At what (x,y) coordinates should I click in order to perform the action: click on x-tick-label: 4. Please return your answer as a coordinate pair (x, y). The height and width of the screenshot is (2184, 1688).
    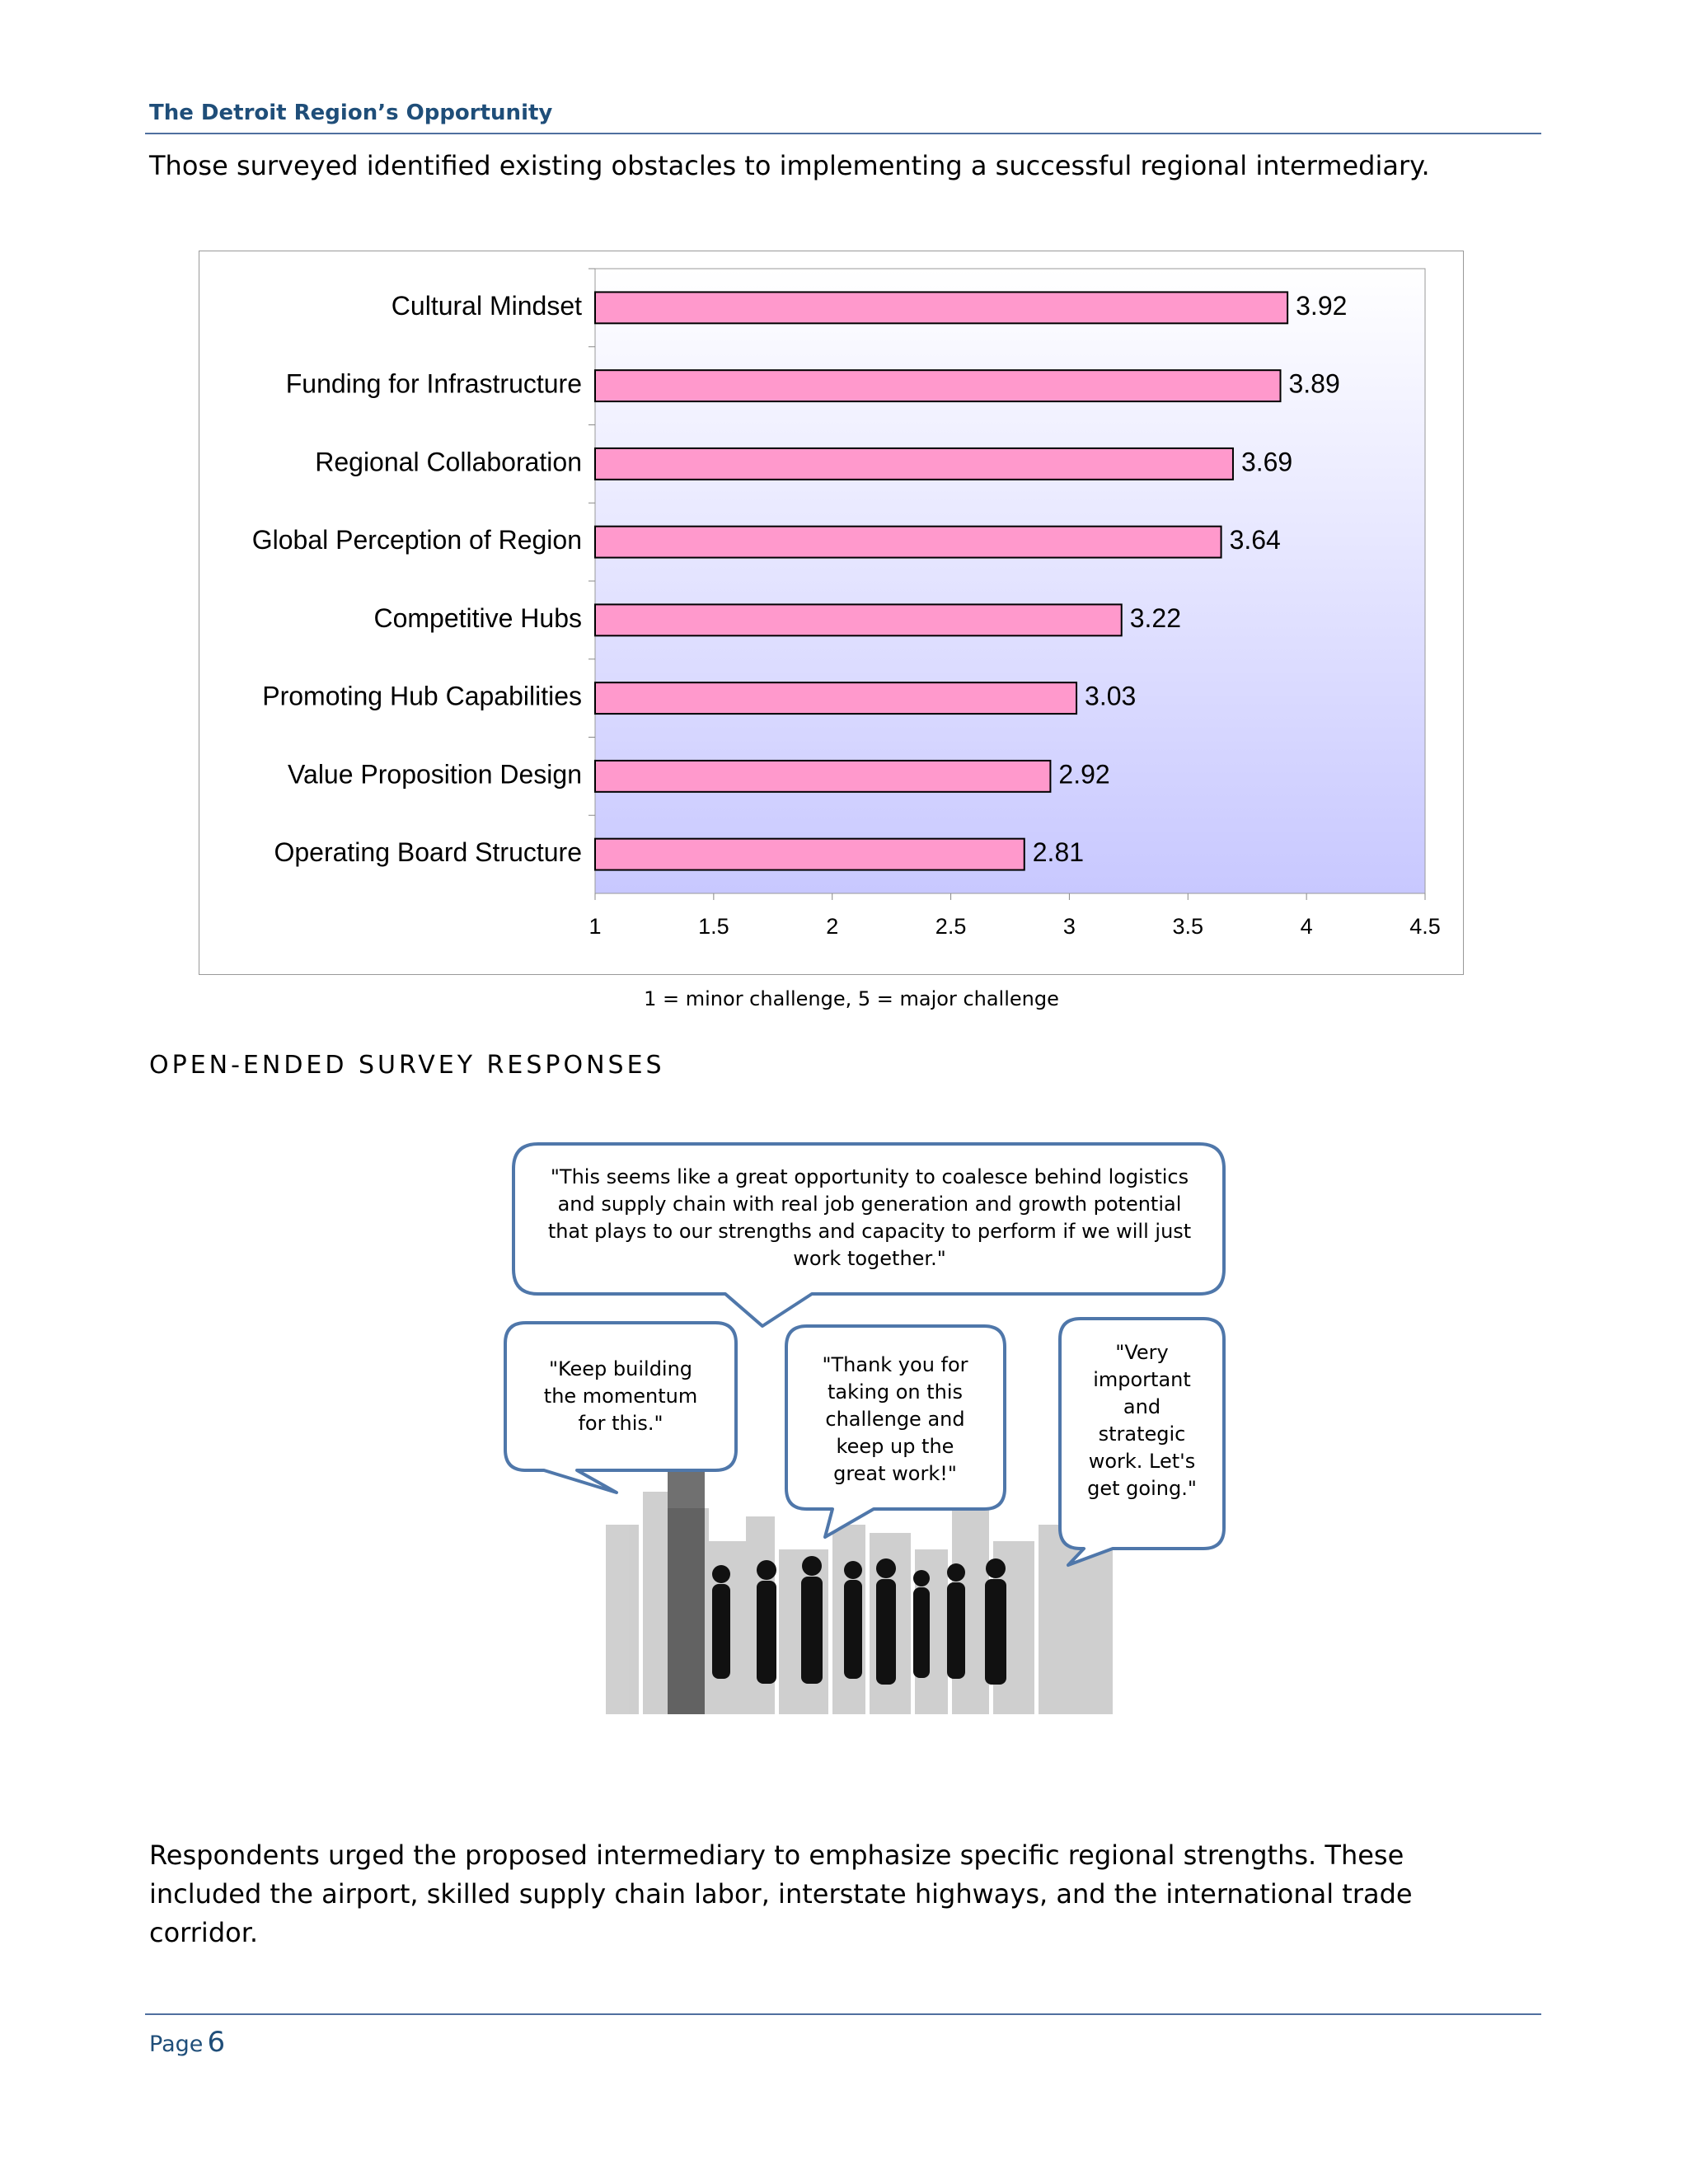
    Looking at the image, I should click on (1307, 926).